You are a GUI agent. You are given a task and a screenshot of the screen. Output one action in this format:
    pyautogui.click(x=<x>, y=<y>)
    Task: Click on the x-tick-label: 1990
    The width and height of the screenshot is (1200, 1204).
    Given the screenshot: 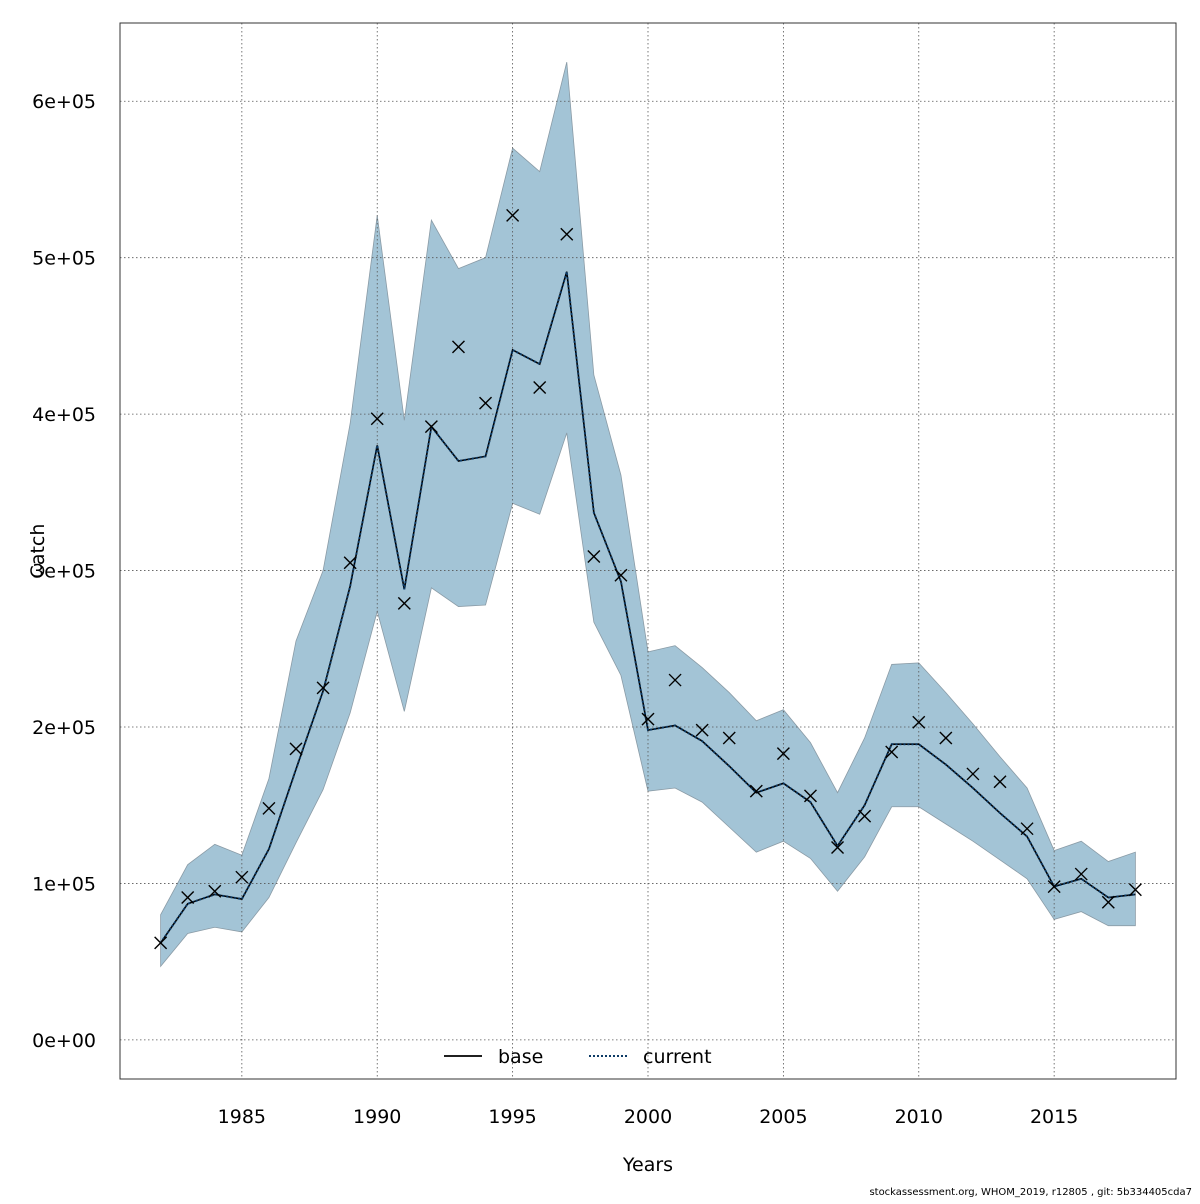 What is the action you would take?
    pyautogui.click(x=377, y=1117)
    